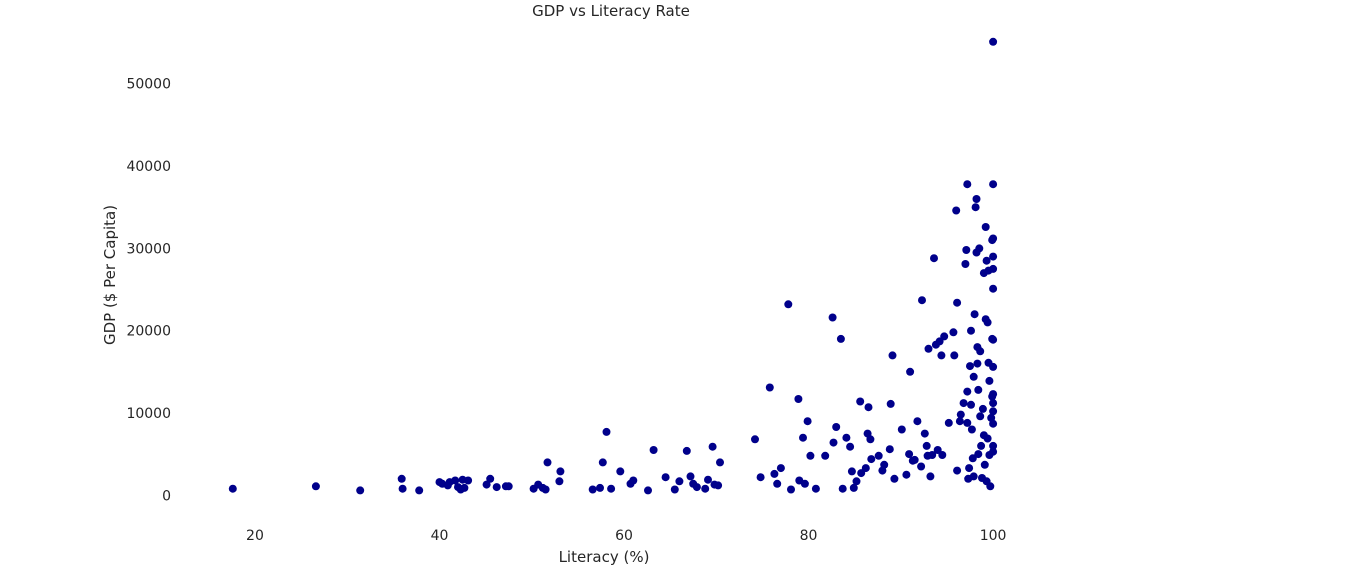 The width and height of the screenshot is (1351, 587). Describe the element at coordinates (110, 275) in the screenshot. I see `y-axis-label: GDP ($ Per Capita)` at that location.